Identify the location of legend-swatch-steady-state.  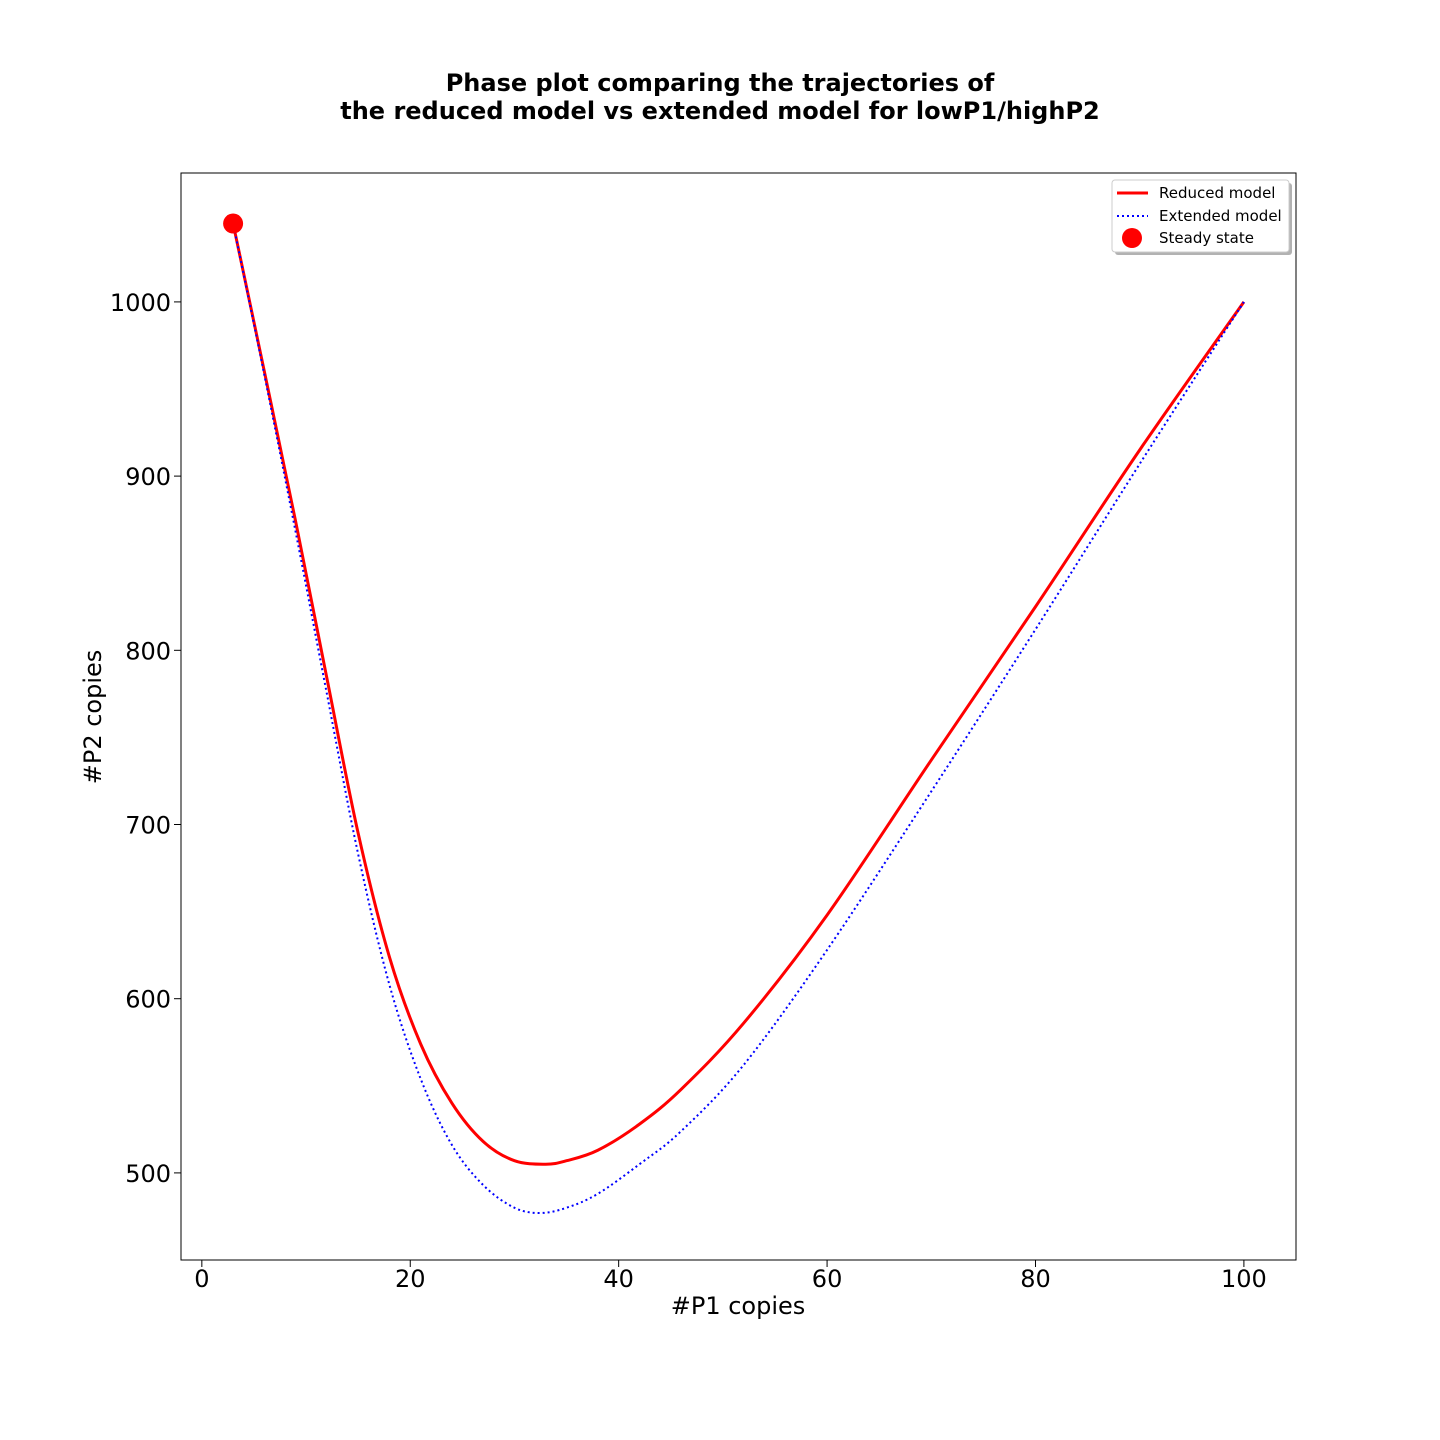
(1132, 238).